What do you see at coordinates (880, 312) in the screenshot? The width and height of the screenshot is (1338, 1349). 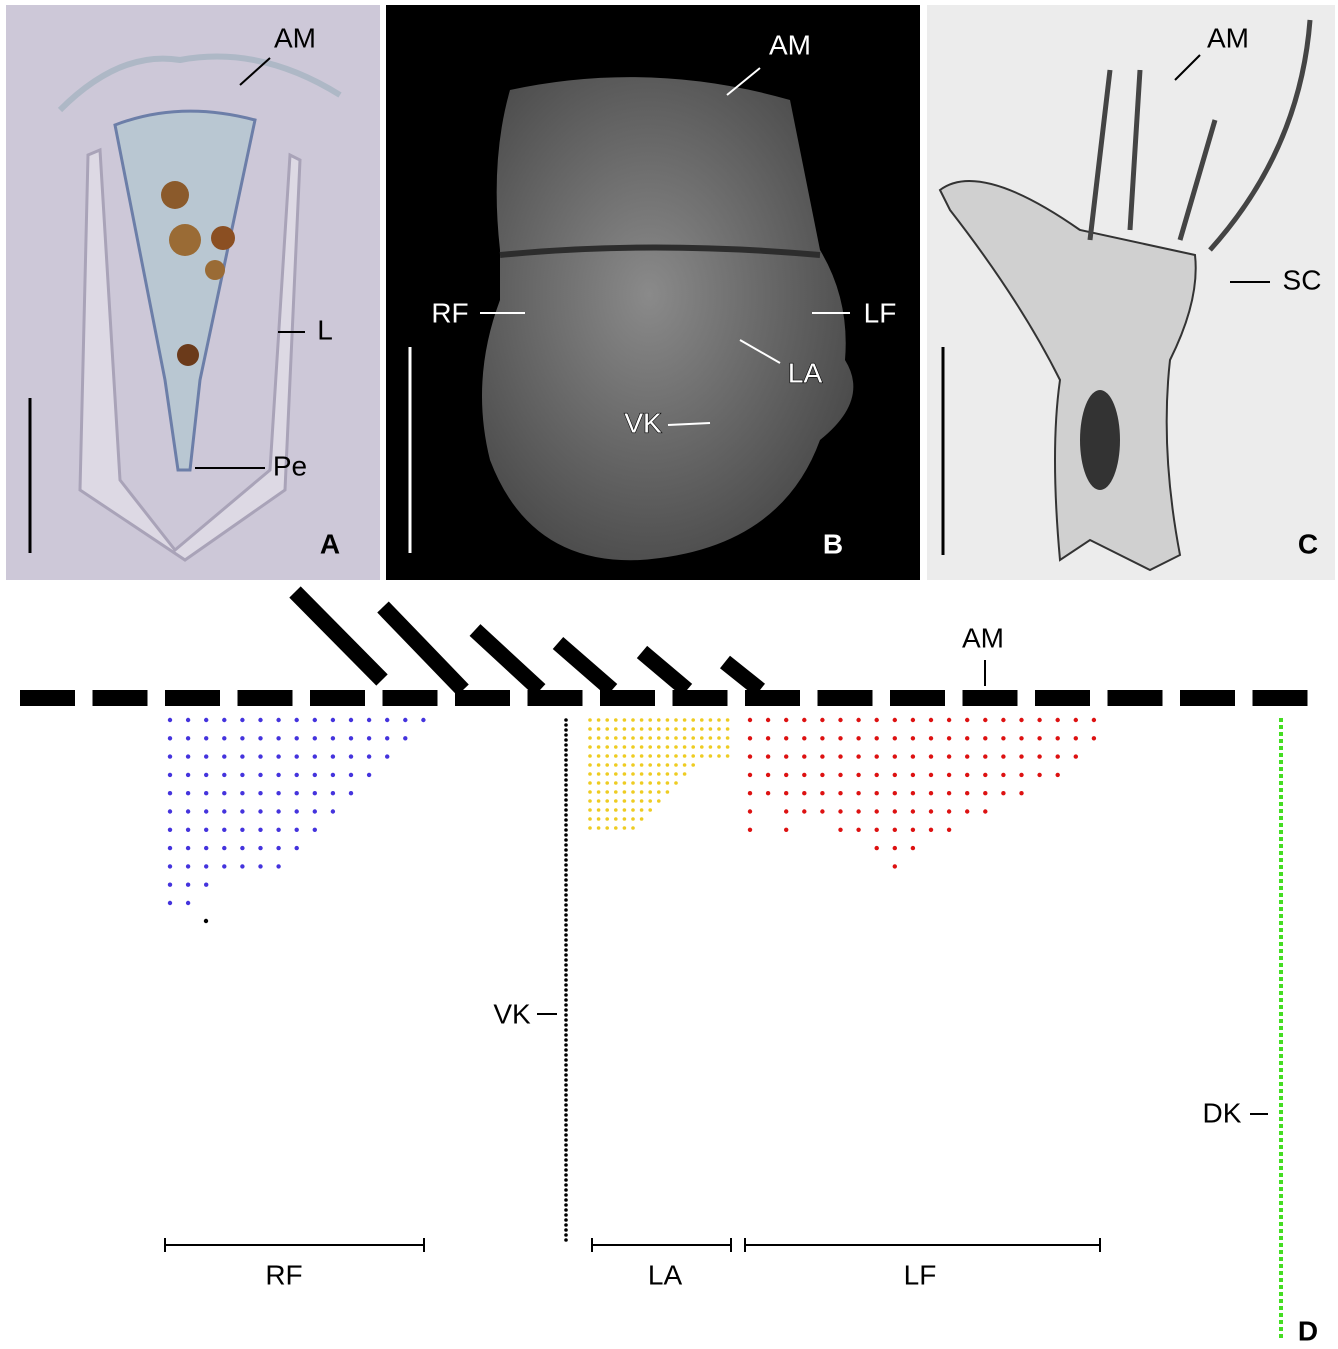 I see `annotation: LF` at bounding box center [880, 312].